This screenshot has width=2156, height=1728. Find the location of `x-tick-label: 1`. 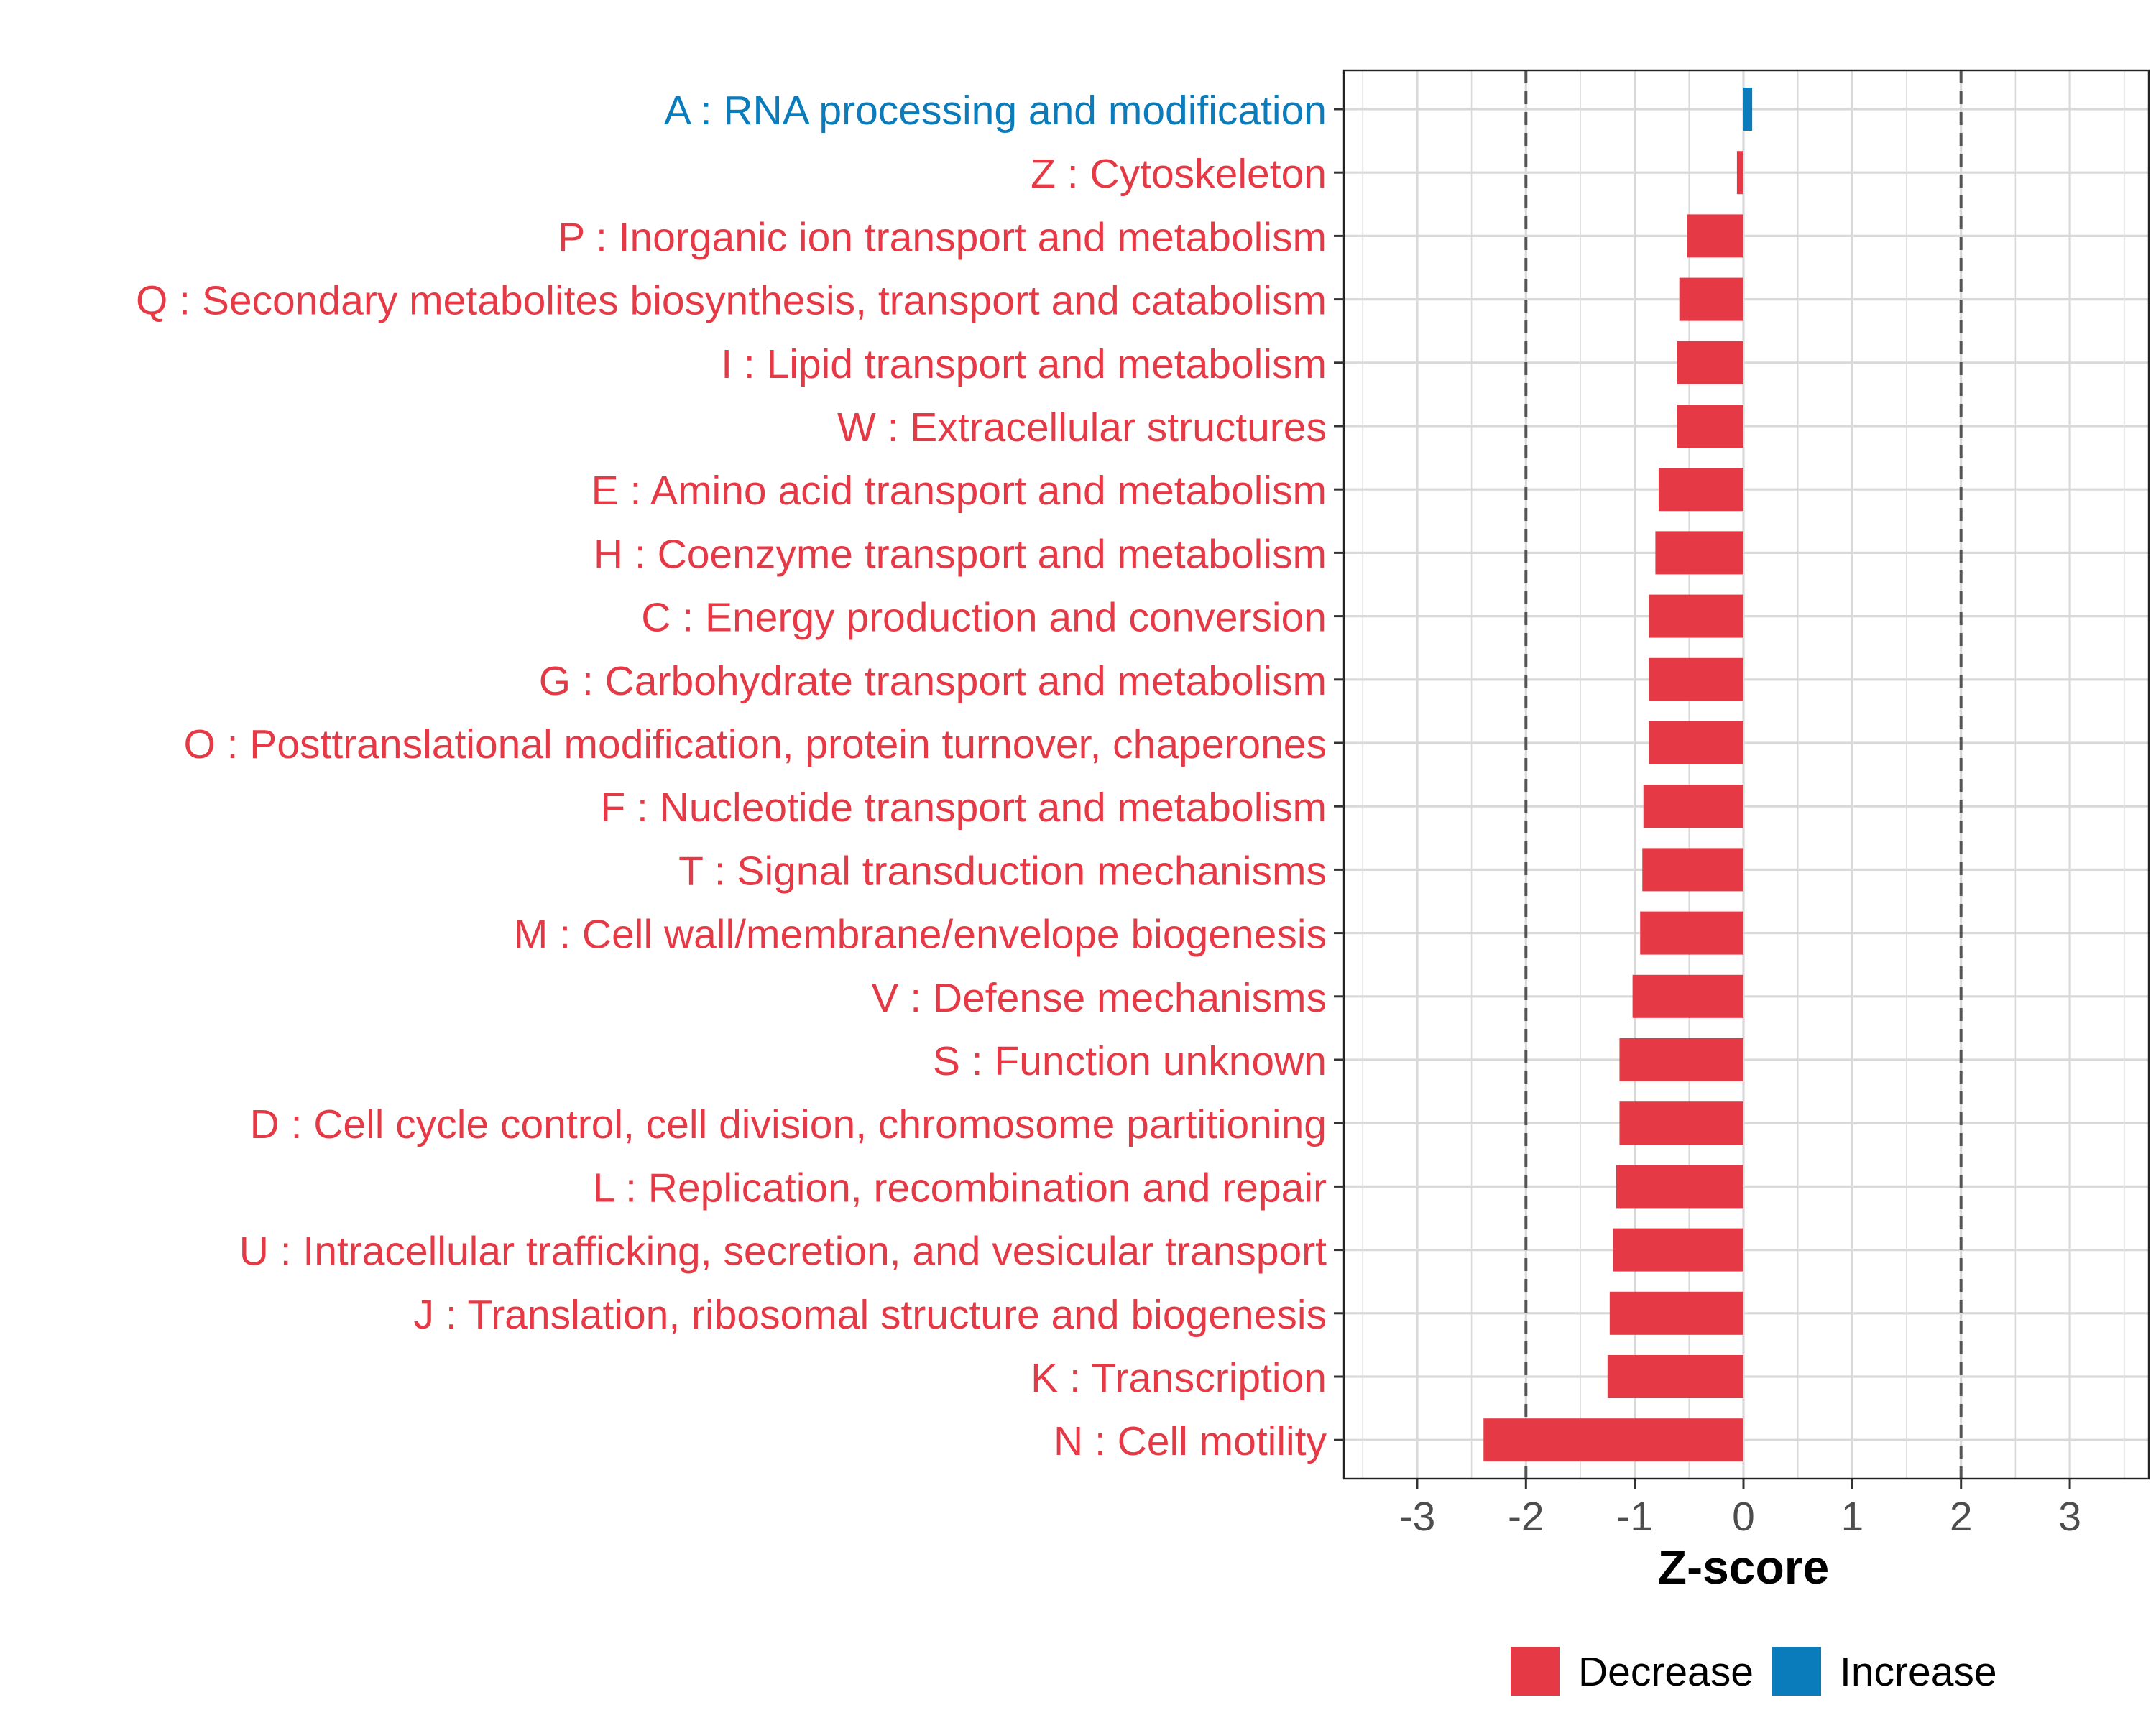

x-tick-label: 1 is located at coordinates (1852, 1517).